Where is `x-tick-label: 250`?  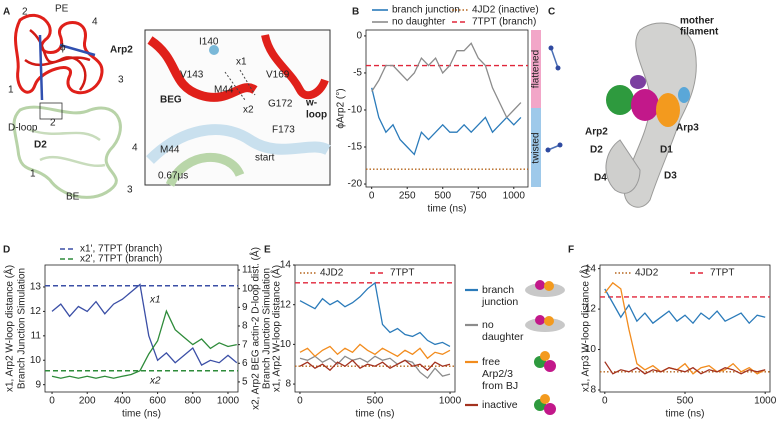
x-tick-label: 250 is located at coordinates (407, 196).